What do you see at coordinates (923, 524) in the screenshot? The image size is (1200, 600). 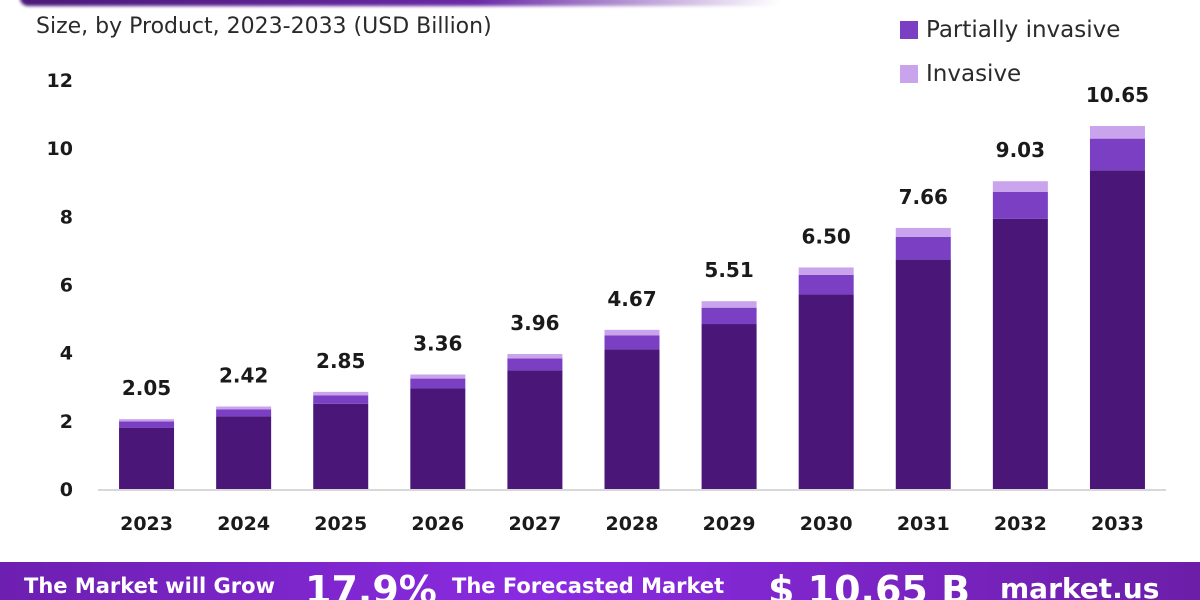 I see `x-tick-label: 2031` at bounding box center [923, 524].